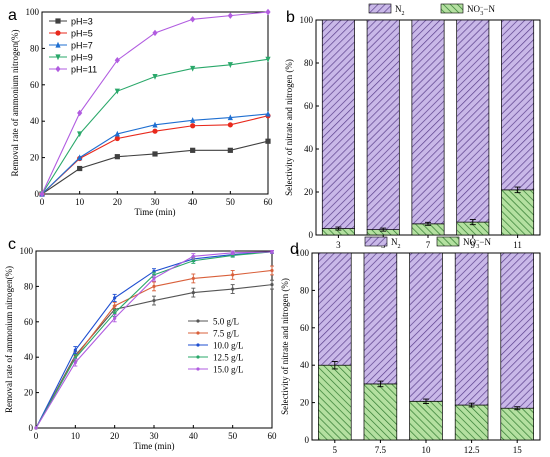  Describe the element at coordinates (84, 70) in the screenshot. I see `legend-label: pH=11` at that location.